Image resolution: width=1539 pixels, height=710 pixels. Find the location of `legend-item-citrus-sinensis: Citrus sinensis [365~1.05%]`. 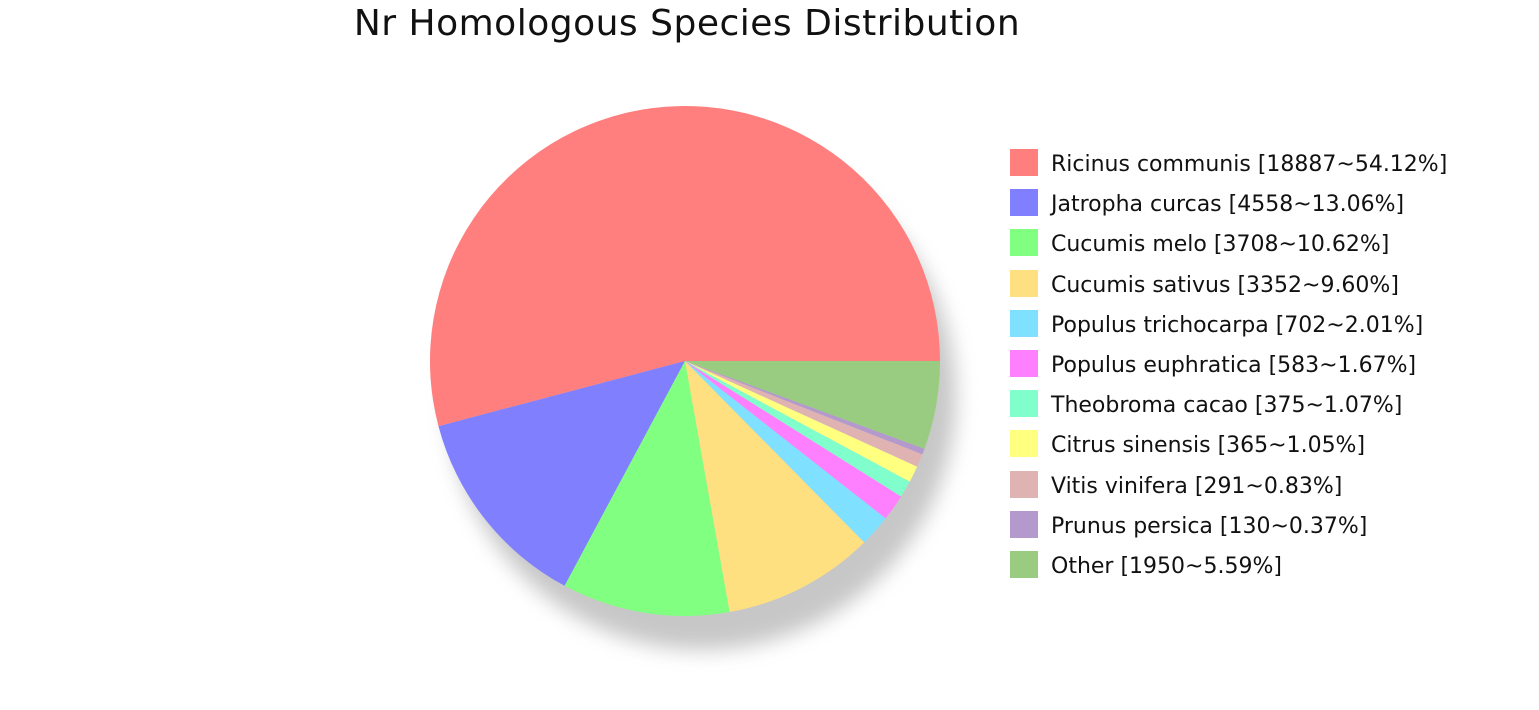

legend-item-citrus-sinensis: Citrus sinensis [365~1.05%] is located at coordinates (1270, 447).